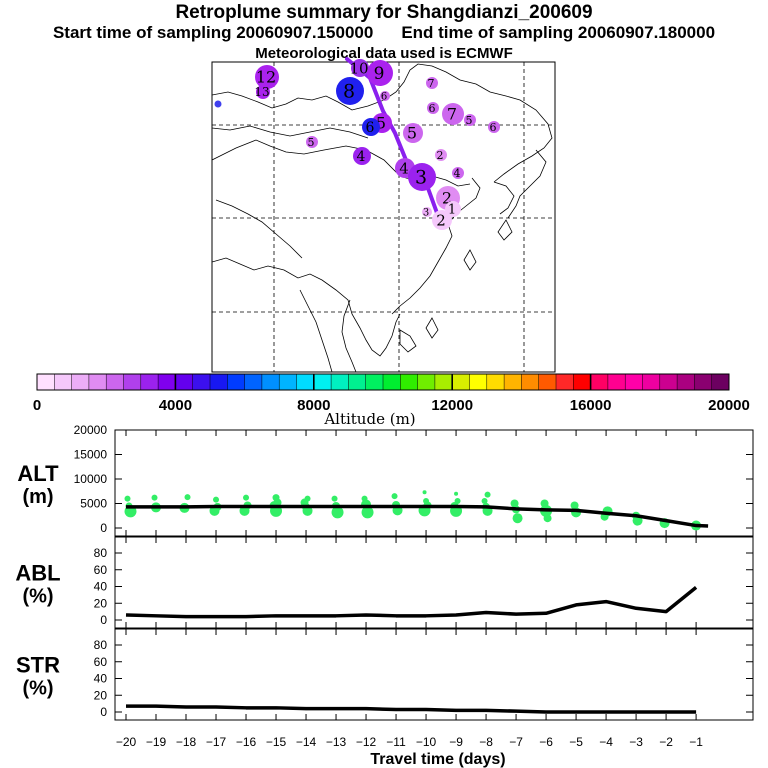 The height and width of the screenshot is (768, 768). Describe the element at coordinates (426, 742) in the screenshot. I see `x-tick-label: −10` at that location.